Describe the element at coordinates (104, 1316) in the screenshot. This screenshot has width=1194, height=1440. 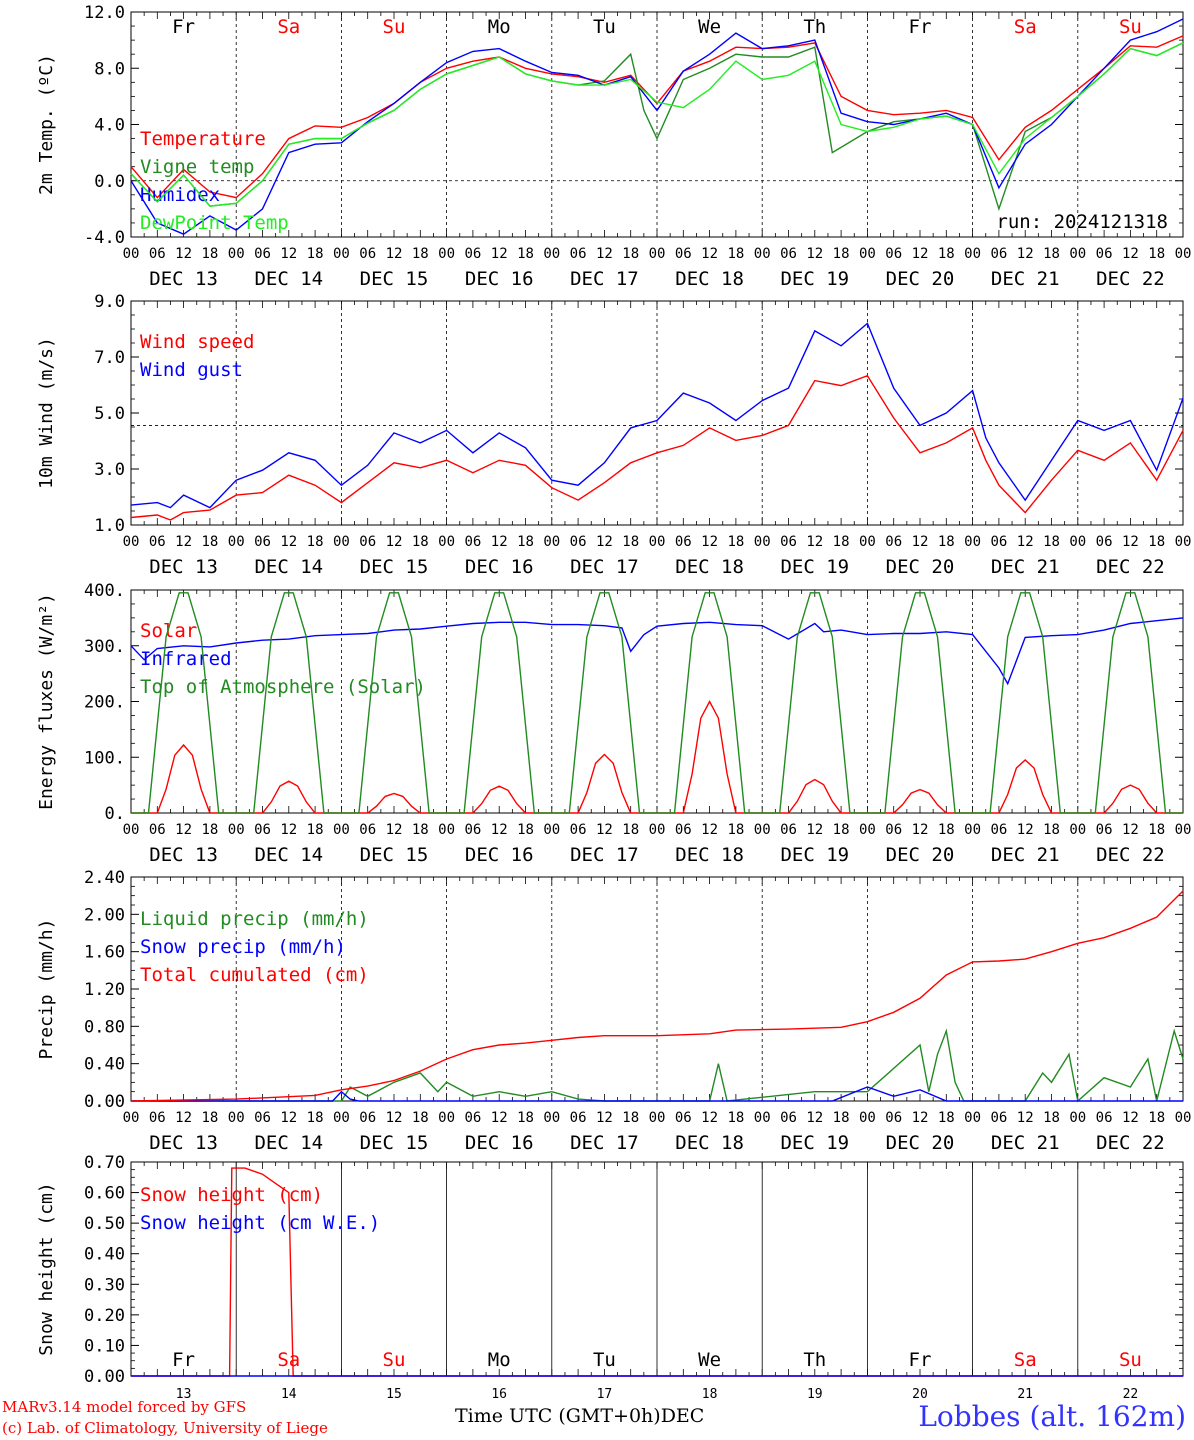
I see `y-tick-label: 0.20` at that location.